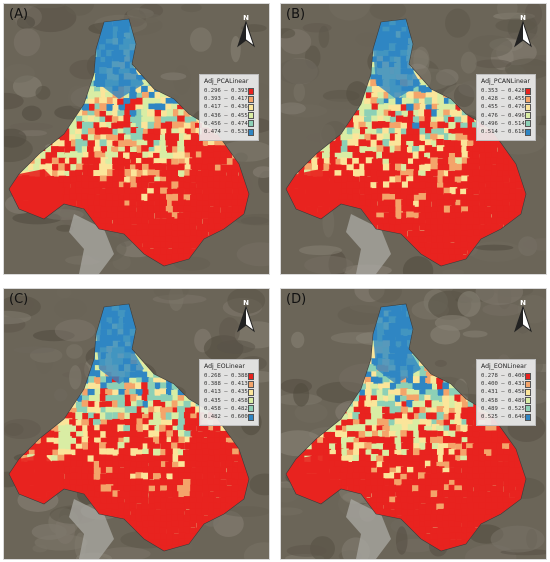 The image size is (550, 562). I want to click on legend-entry: 0.456 – 0.474, so click(229, 124).